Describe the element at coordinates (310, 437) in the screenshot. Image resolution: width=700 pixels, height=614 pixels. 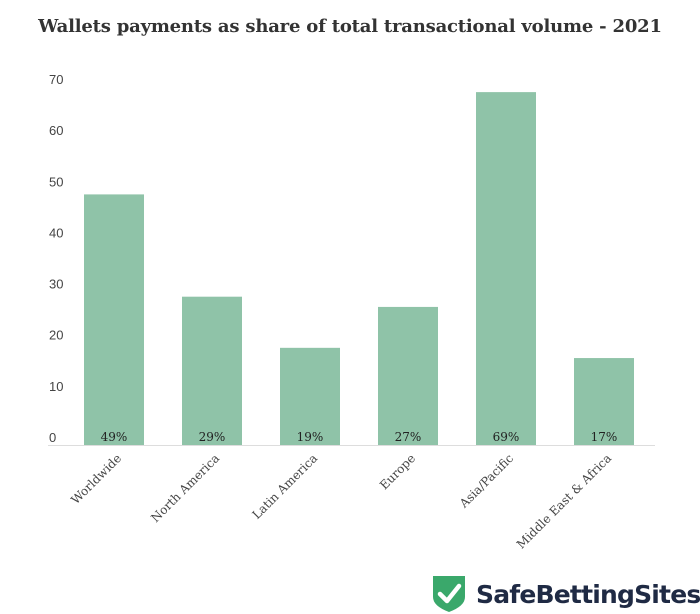
I see `data-label: 19%` at that location.